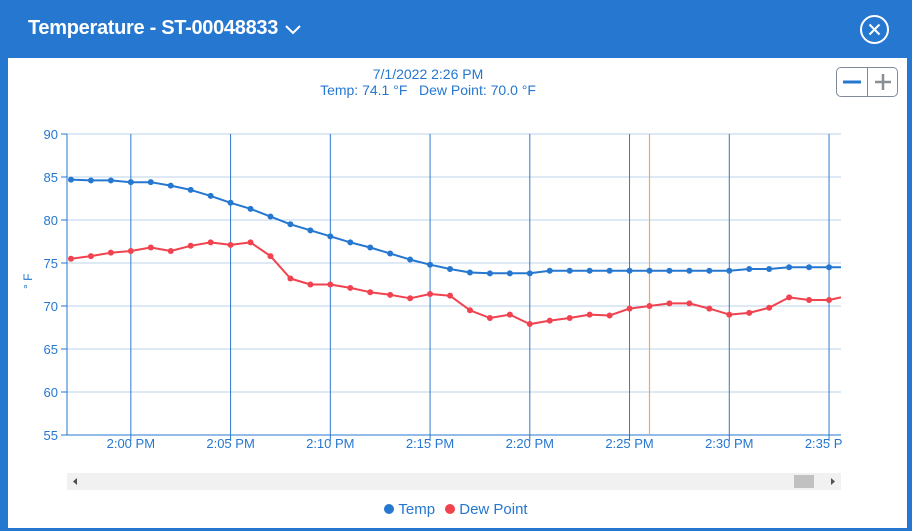 Image resolution: width=912 pixels, height=531 pixels. What do you see at coordinates (430, 443) in the screenshot?
I see `x-tick-label: 2:15 PM` at bounding box center [430, 443].